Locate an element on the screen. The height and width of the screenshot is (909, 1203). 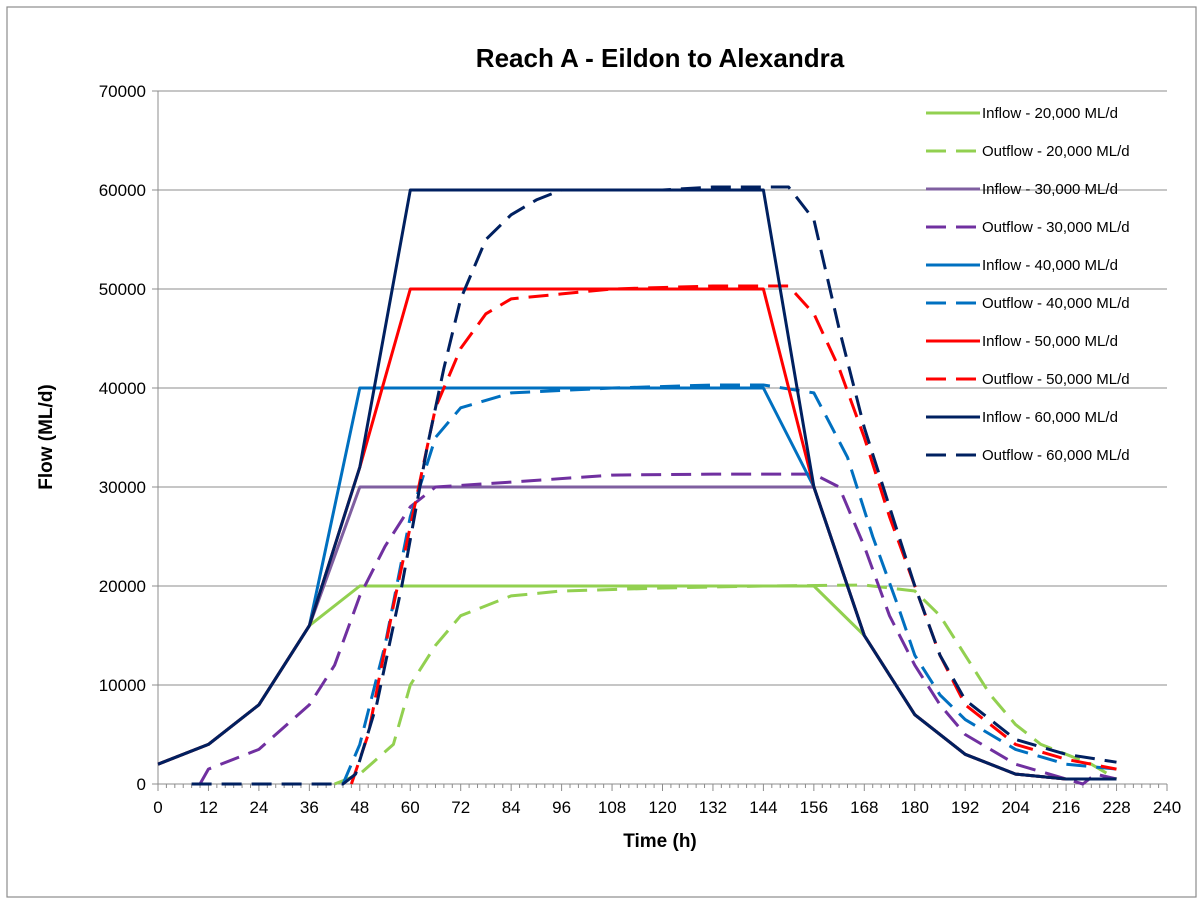
x-tick-label: 36 is located at coordinates (309, 807).